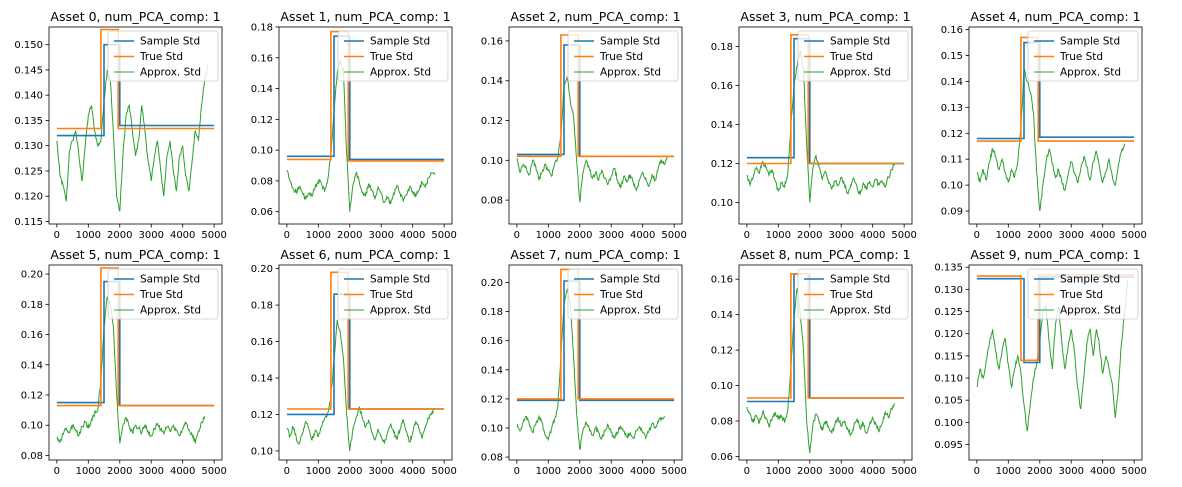 The image size is (1182, 487). Describe the element at coordinates (28, 70) in the screenshot. I see `y-tick-label: 0.145` at that location.